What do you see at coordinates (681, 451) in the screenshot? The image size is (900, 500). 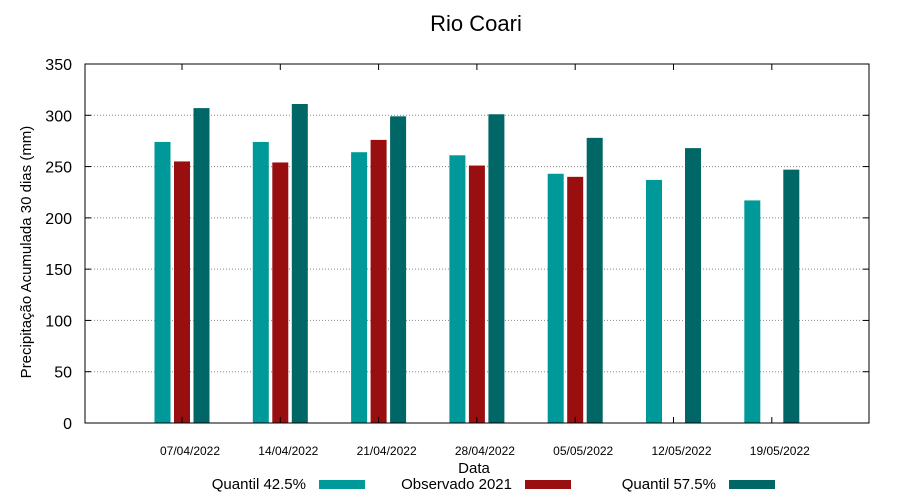 I see `x-tick-label: 12/05/2022` at bounding box center [681, 451].